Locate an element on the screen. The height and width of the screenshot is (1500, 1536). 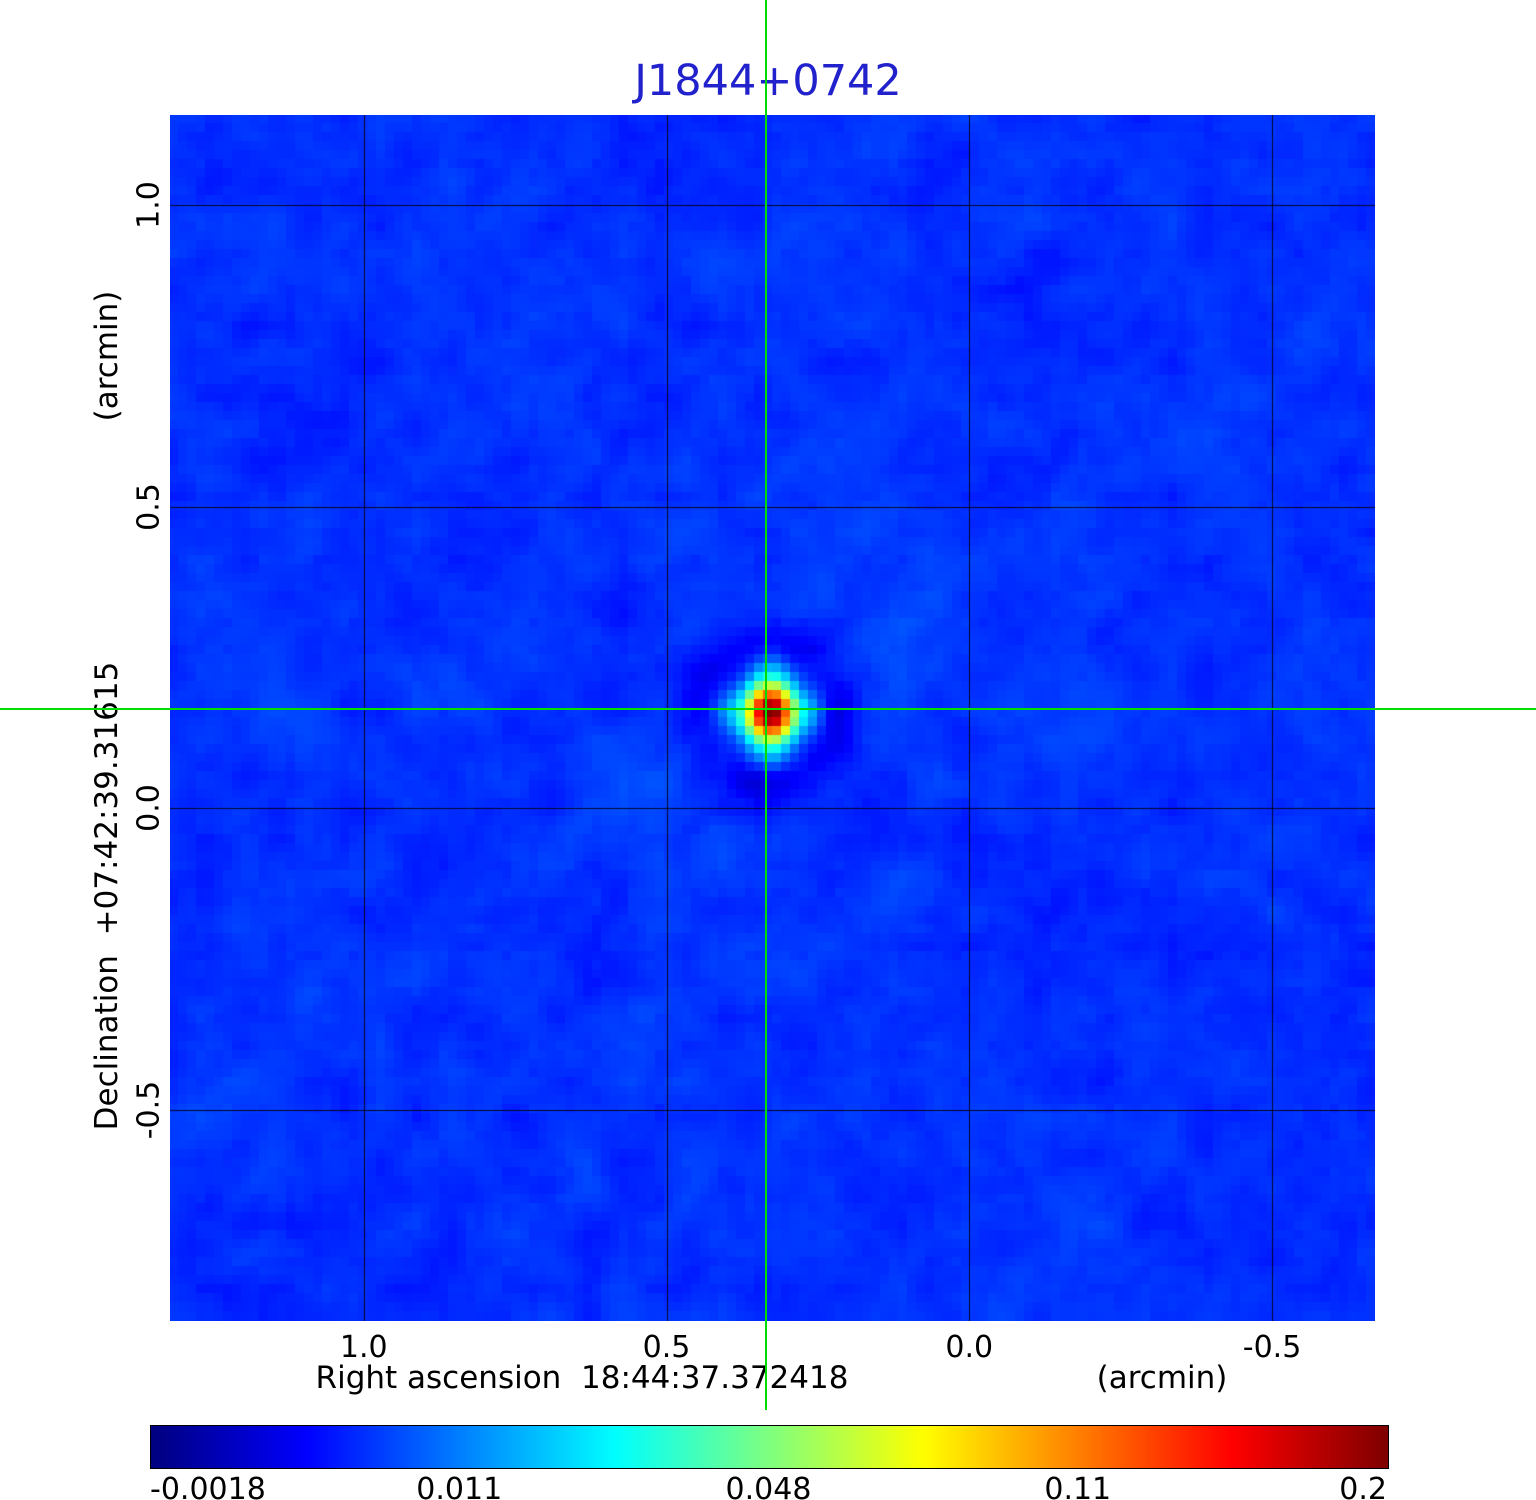
y-tick-label-0: 1.0 is located at coordinates (149, 205).